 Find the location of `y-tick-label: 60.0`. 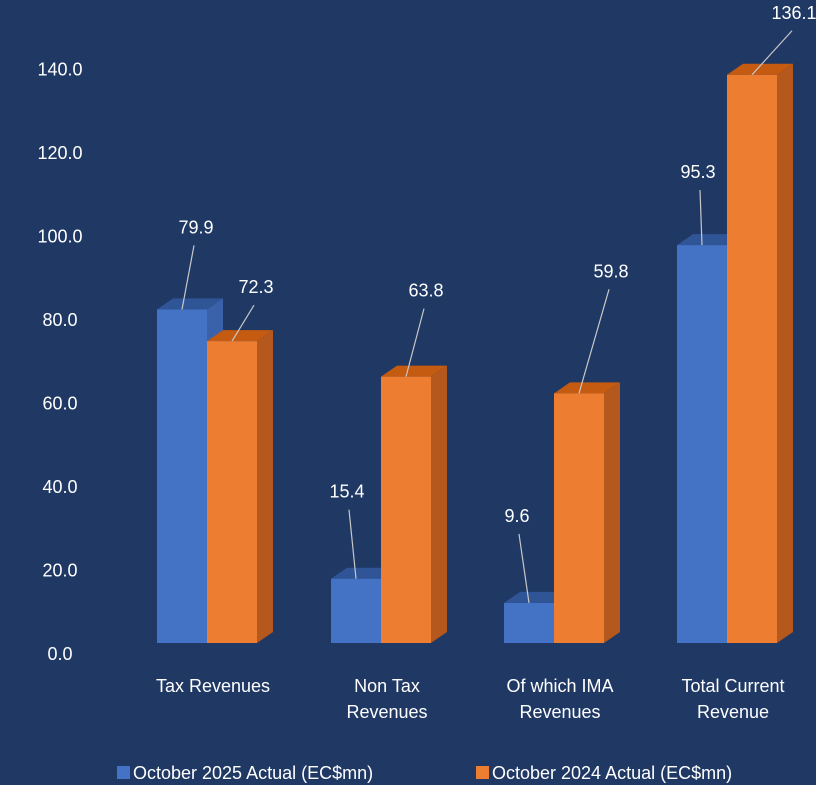

y-tick-label: 60.0 is located at coordinates (59, 404).